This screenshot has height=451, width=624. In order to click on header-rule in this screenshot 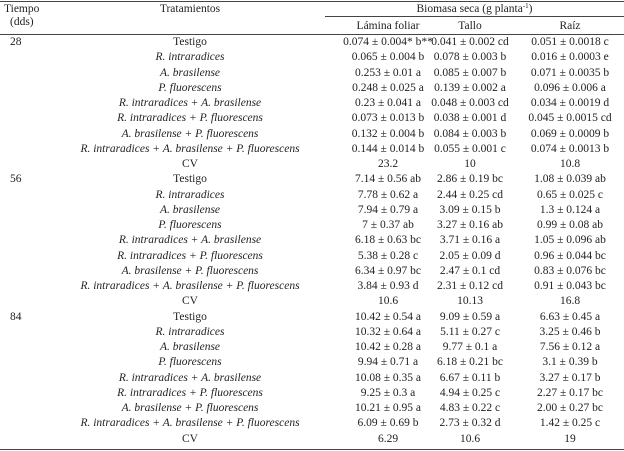, I will do `click(312, 34)`.